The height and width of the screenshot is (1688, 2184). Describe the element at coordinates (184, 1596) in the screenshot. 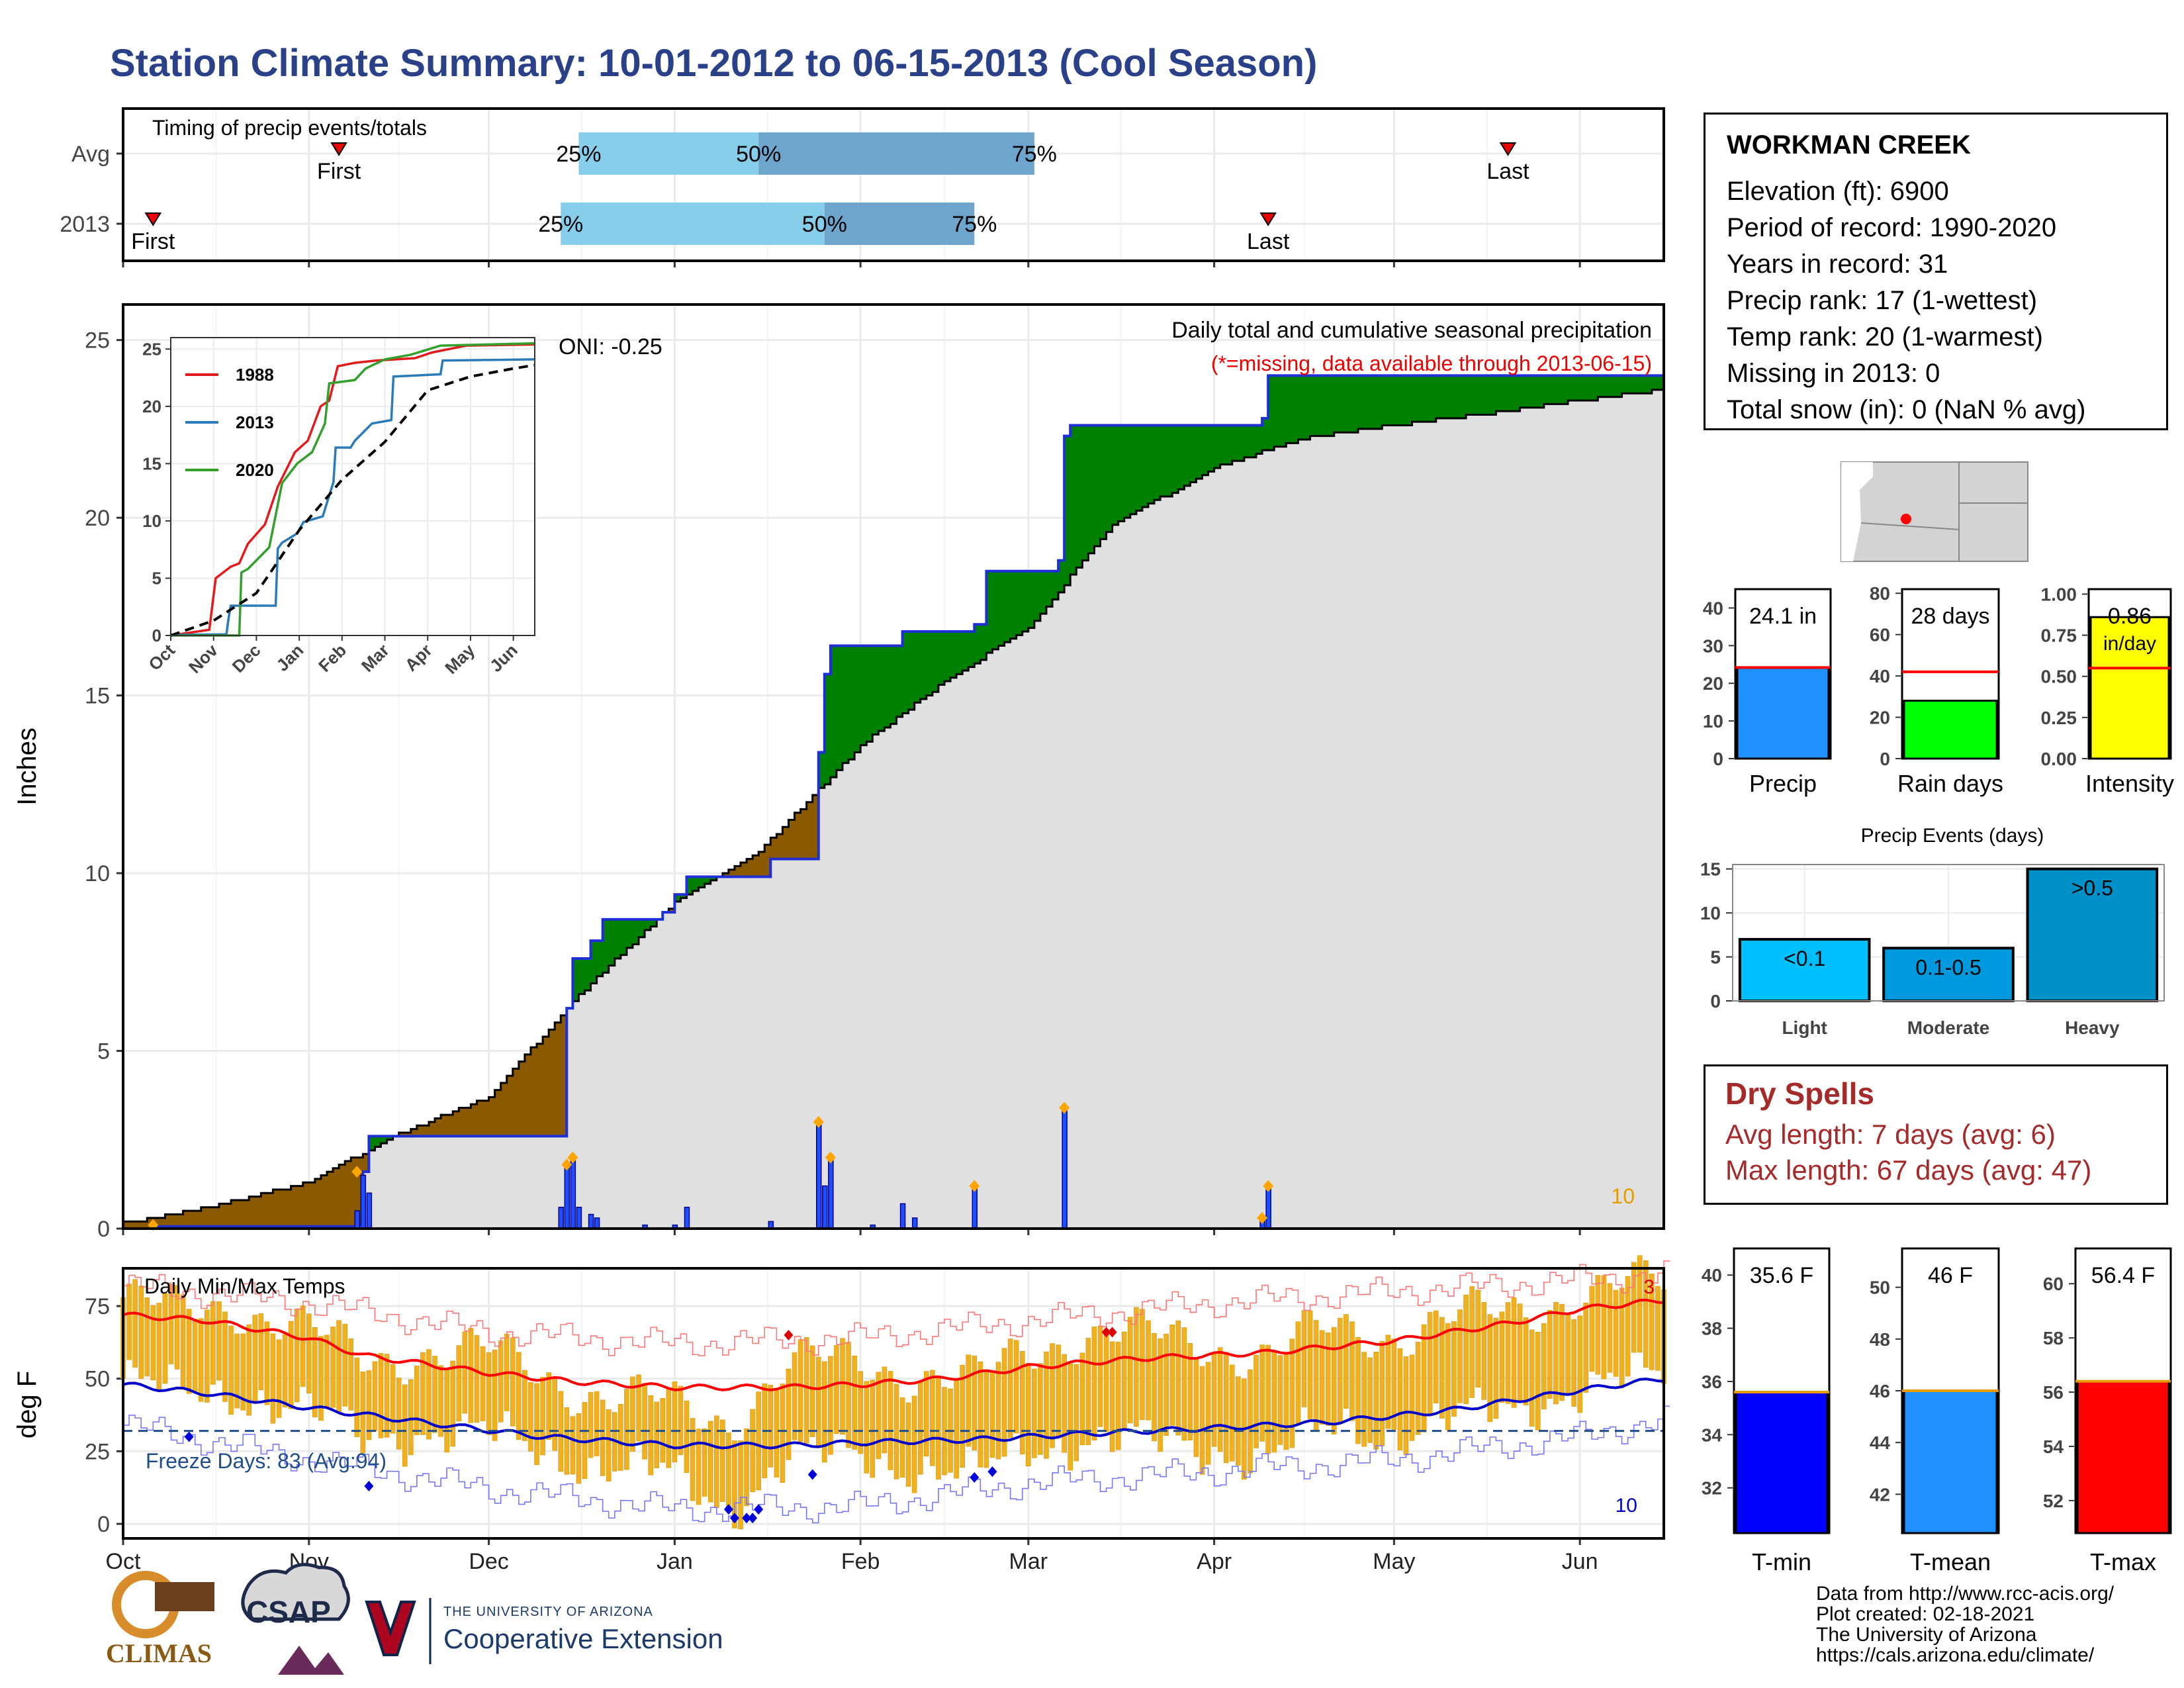

I see `climas-logo-block` at that location.